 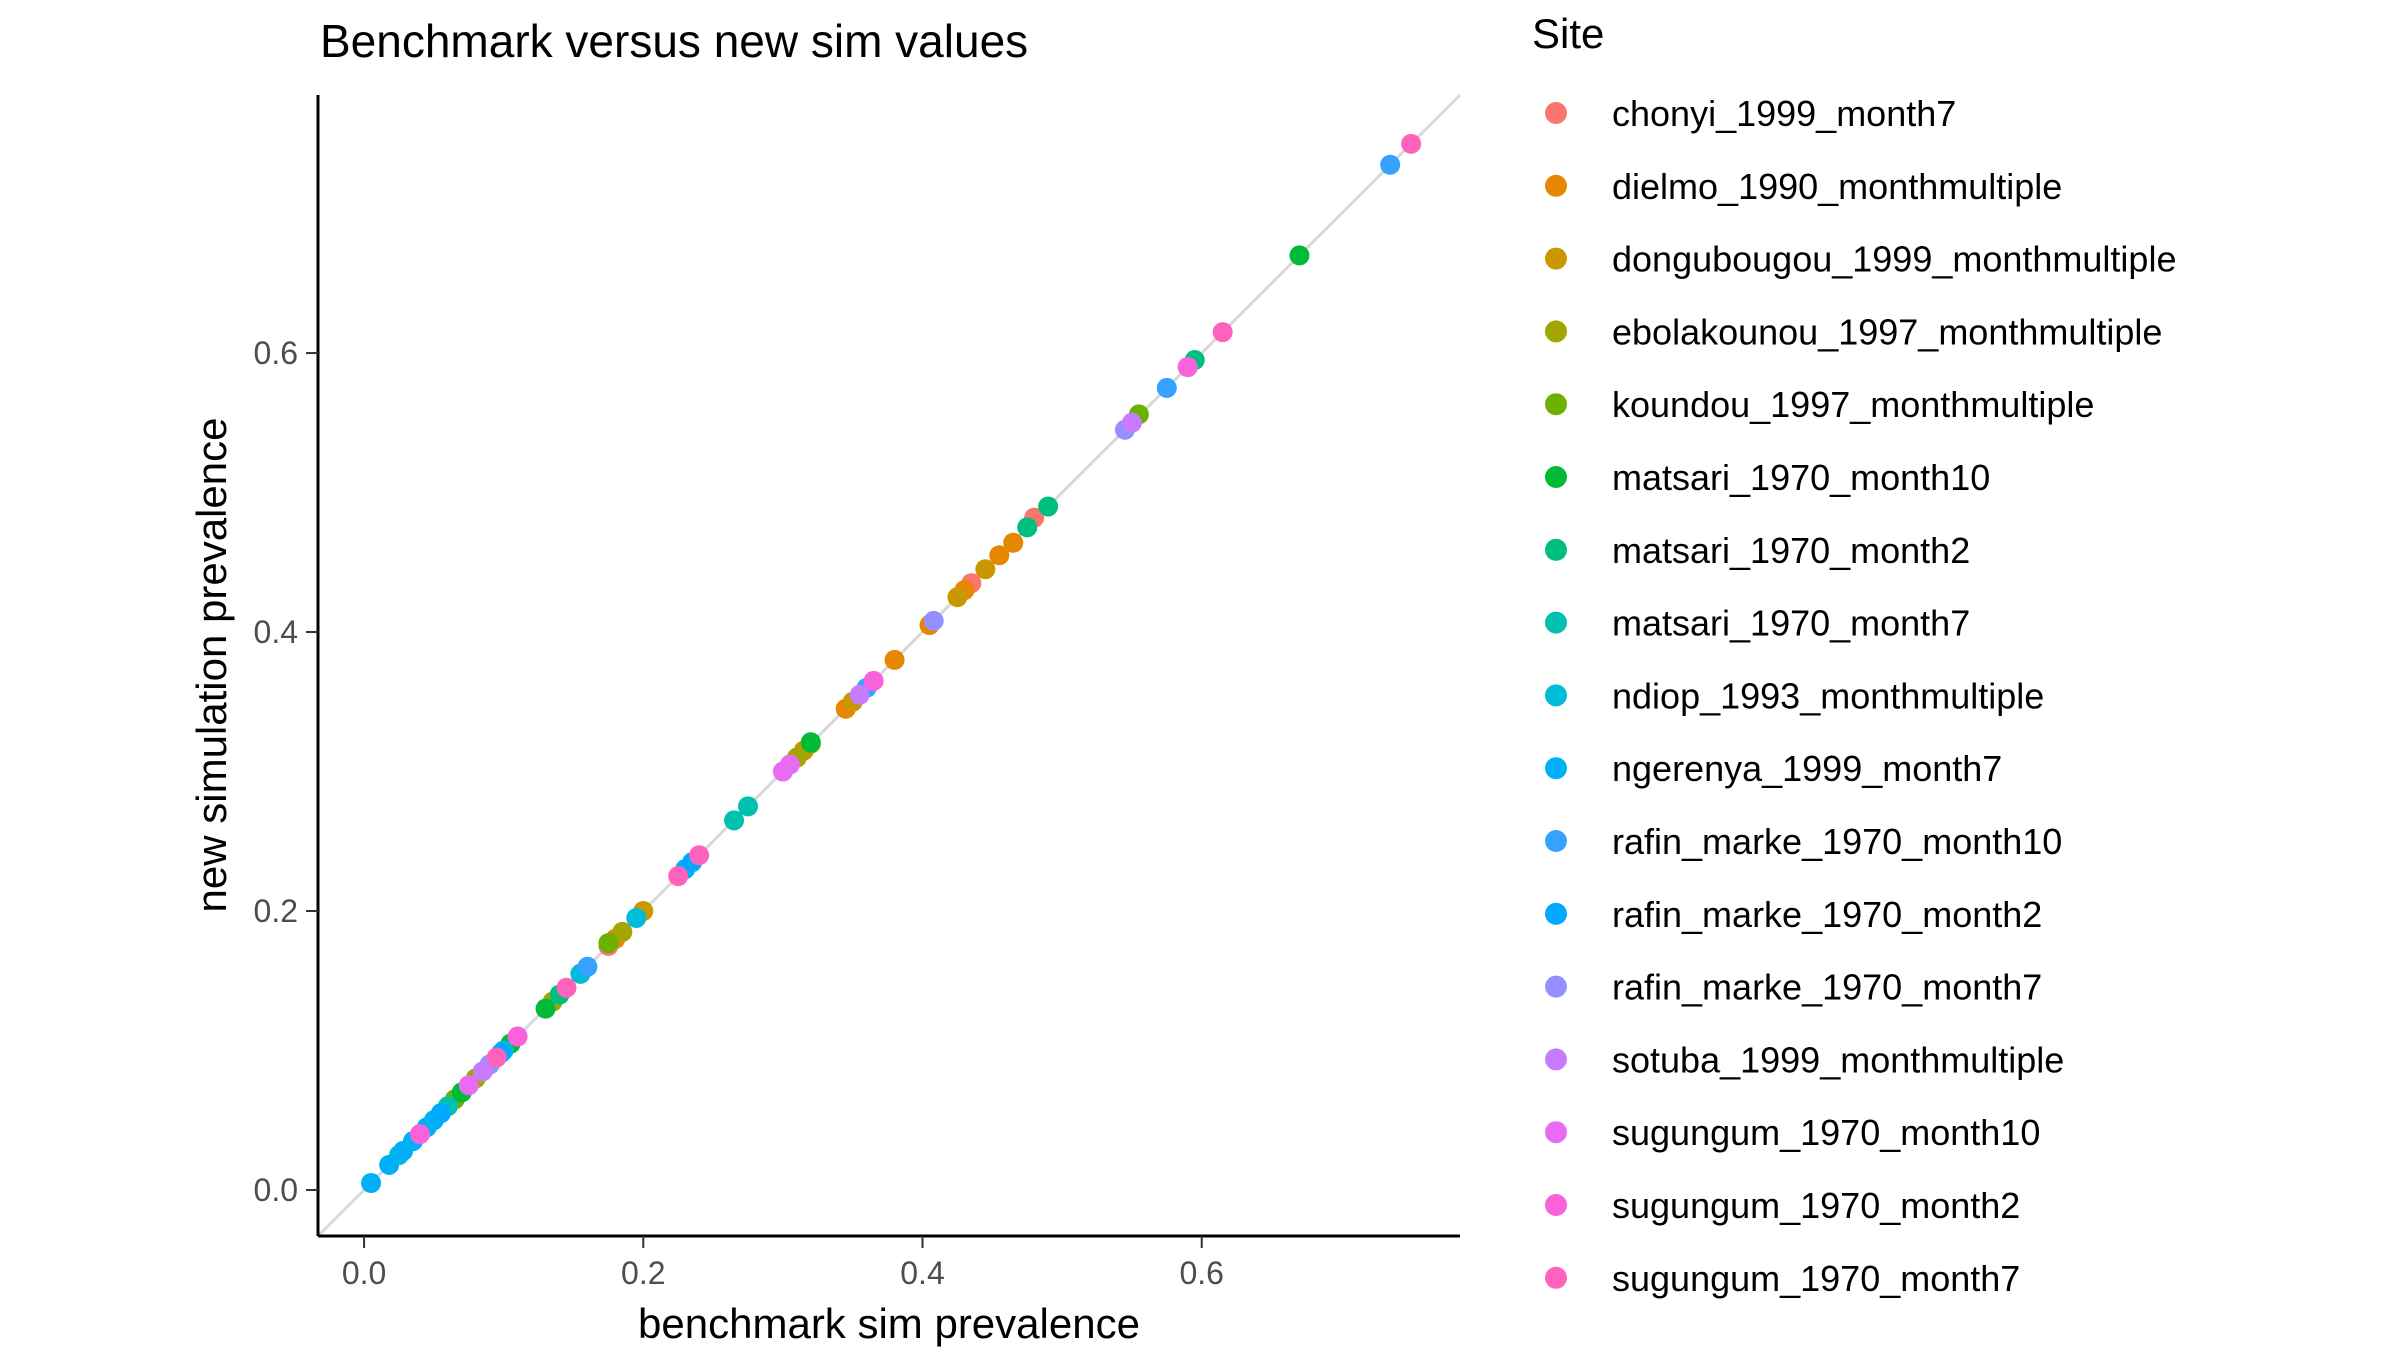 I want to click on series-sugungum_1970_month10, so click(x=629, y=925).